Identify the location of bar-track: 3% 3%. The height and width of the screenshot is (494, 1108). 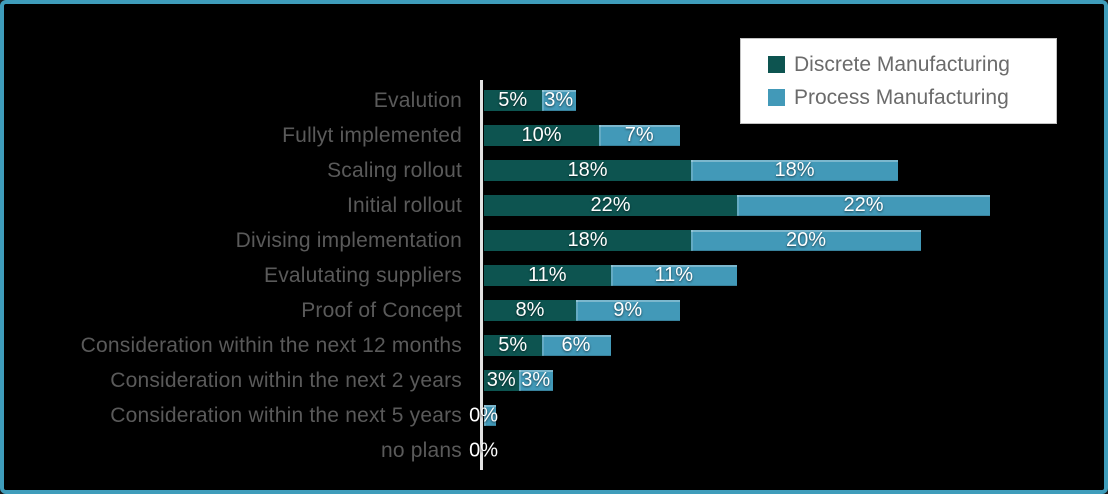
(518, 380).